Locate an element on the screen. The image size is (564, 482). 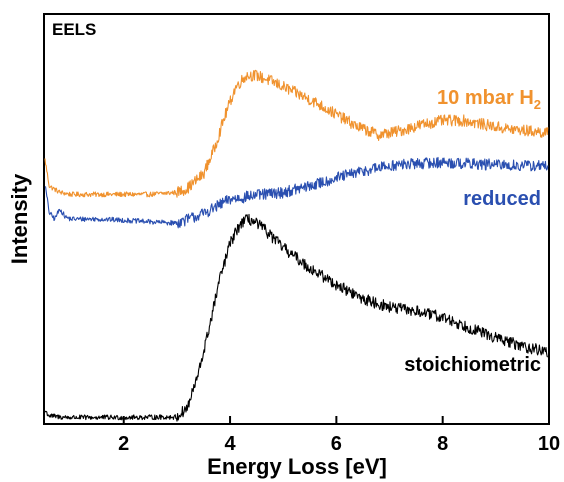
x-tick-label: 2 is located at coordinates (123, 444).